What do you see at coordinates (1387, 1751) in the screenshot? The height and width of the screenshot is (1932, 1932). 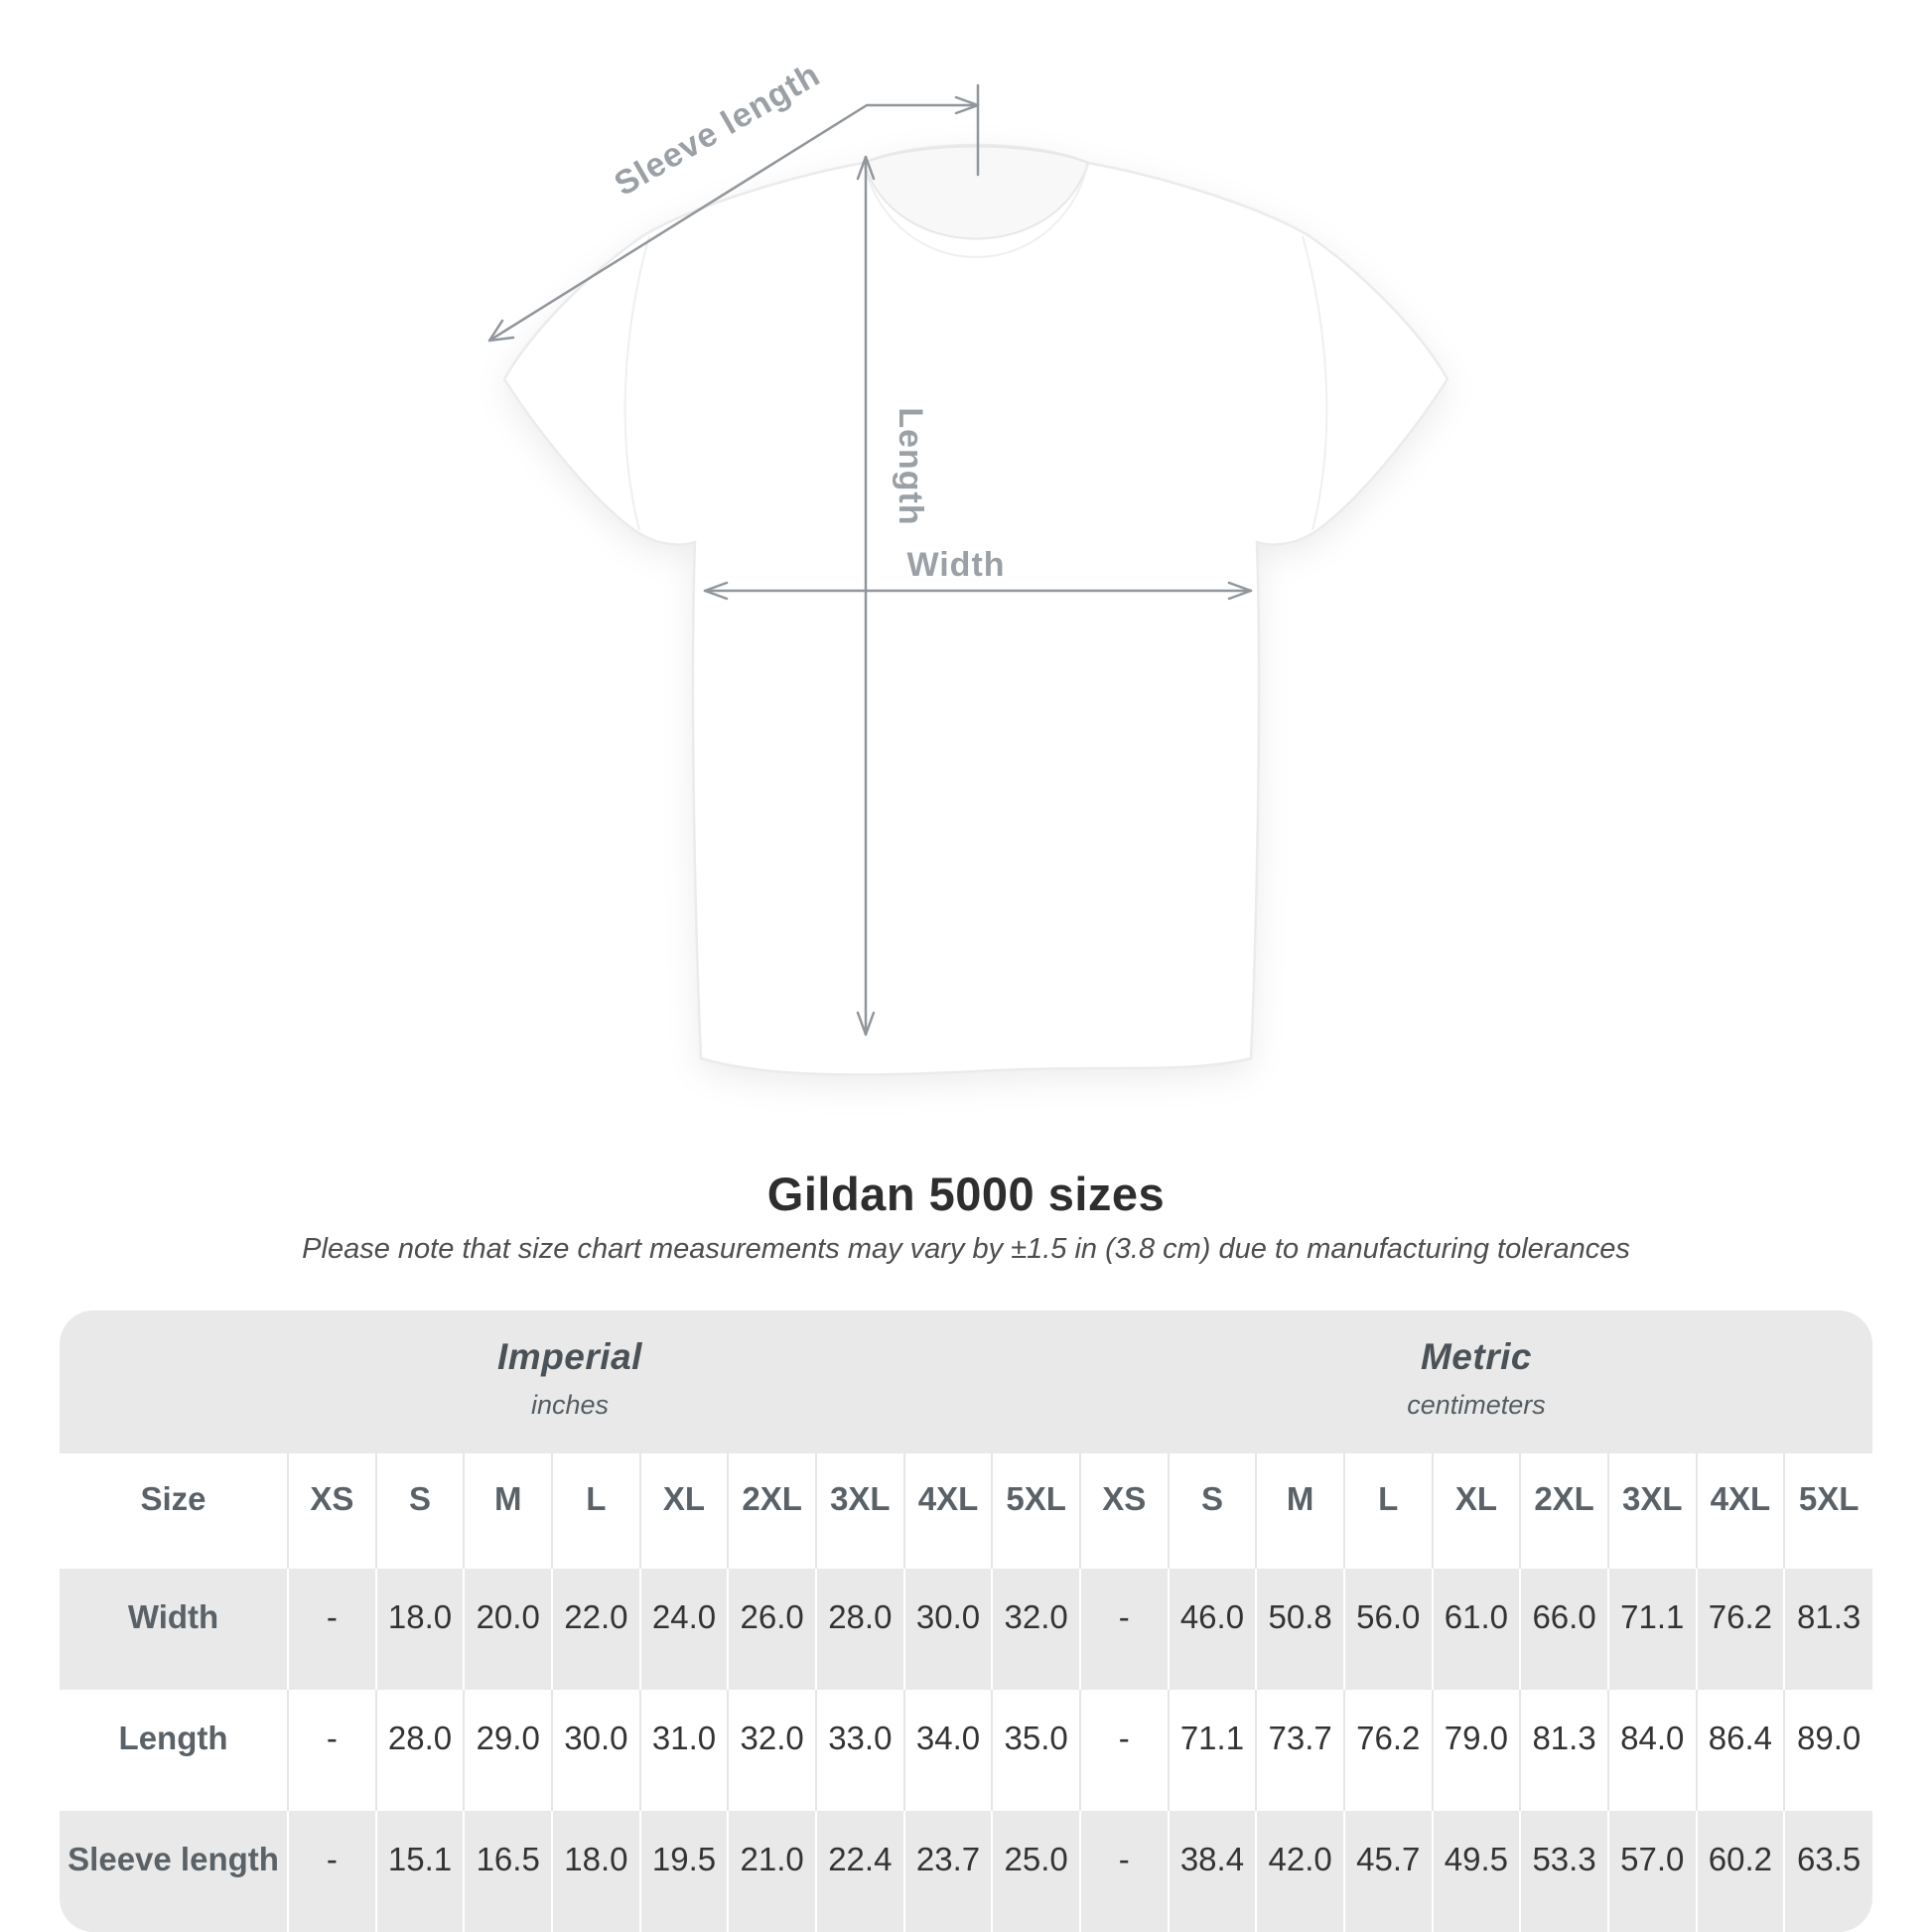 I see `metric-value-l: 76.2` at bounding box center [1387, 1751].